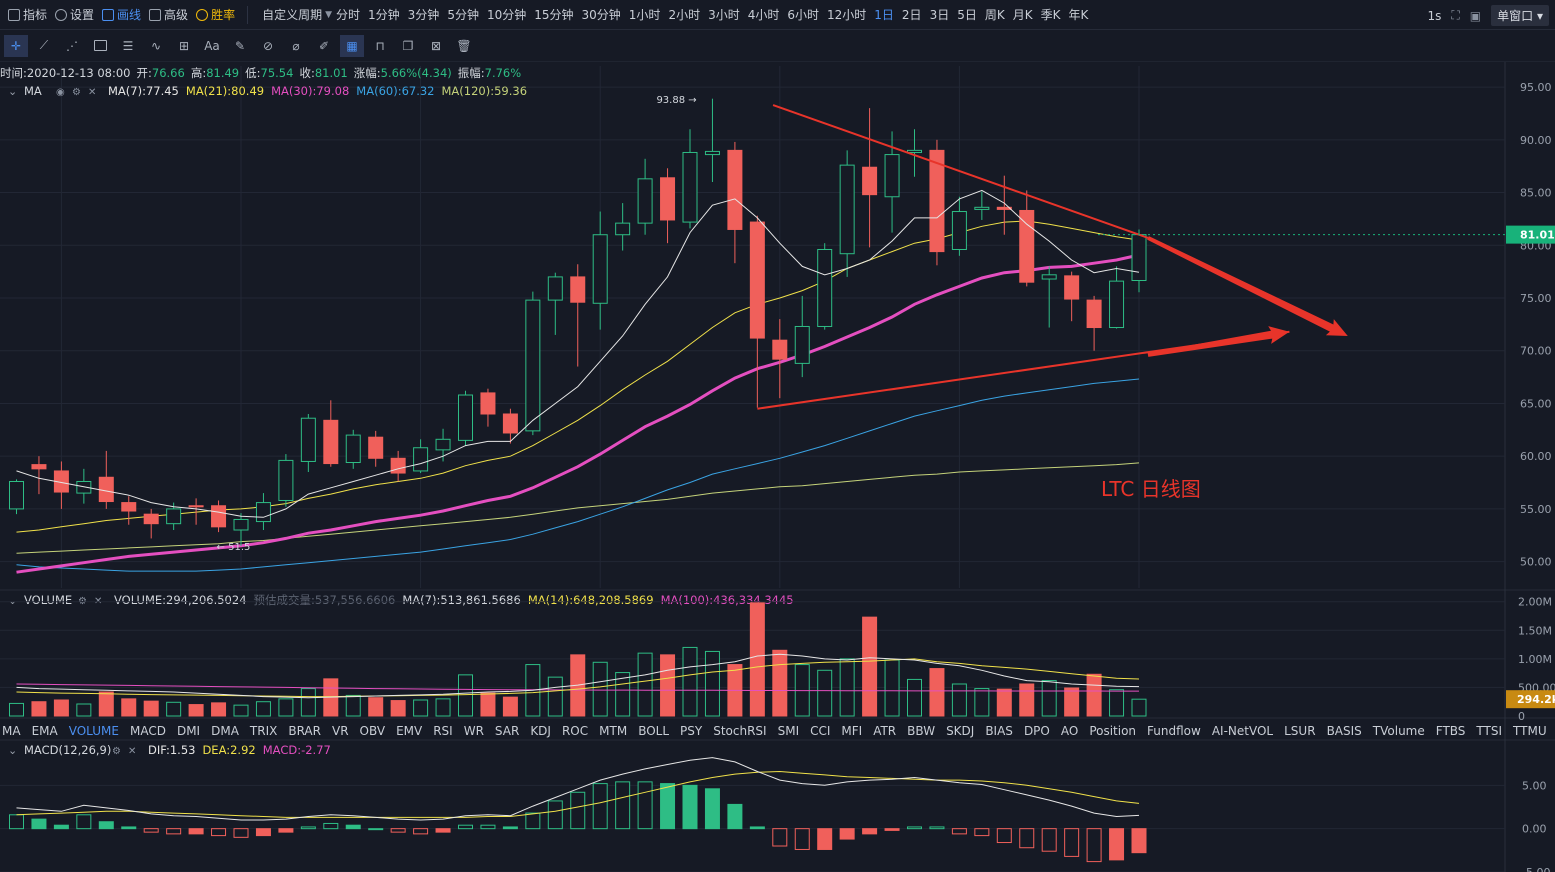  What do you see at coordinates (1488, 731) in the screenshot?
I see `indicator-tab-ttsi: TTSI` at bounding box center [1488, 731].